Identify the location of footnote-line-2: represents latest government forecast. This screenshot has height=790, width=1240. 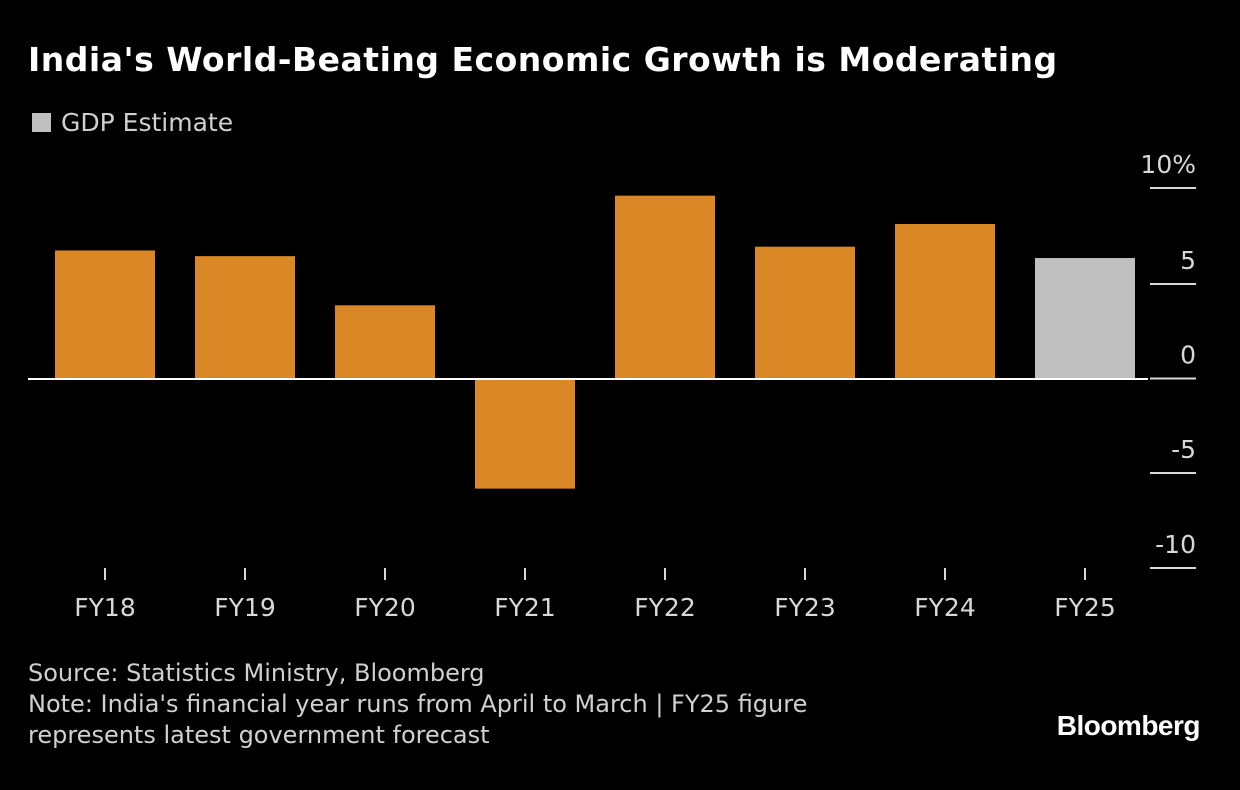
(259, 735).